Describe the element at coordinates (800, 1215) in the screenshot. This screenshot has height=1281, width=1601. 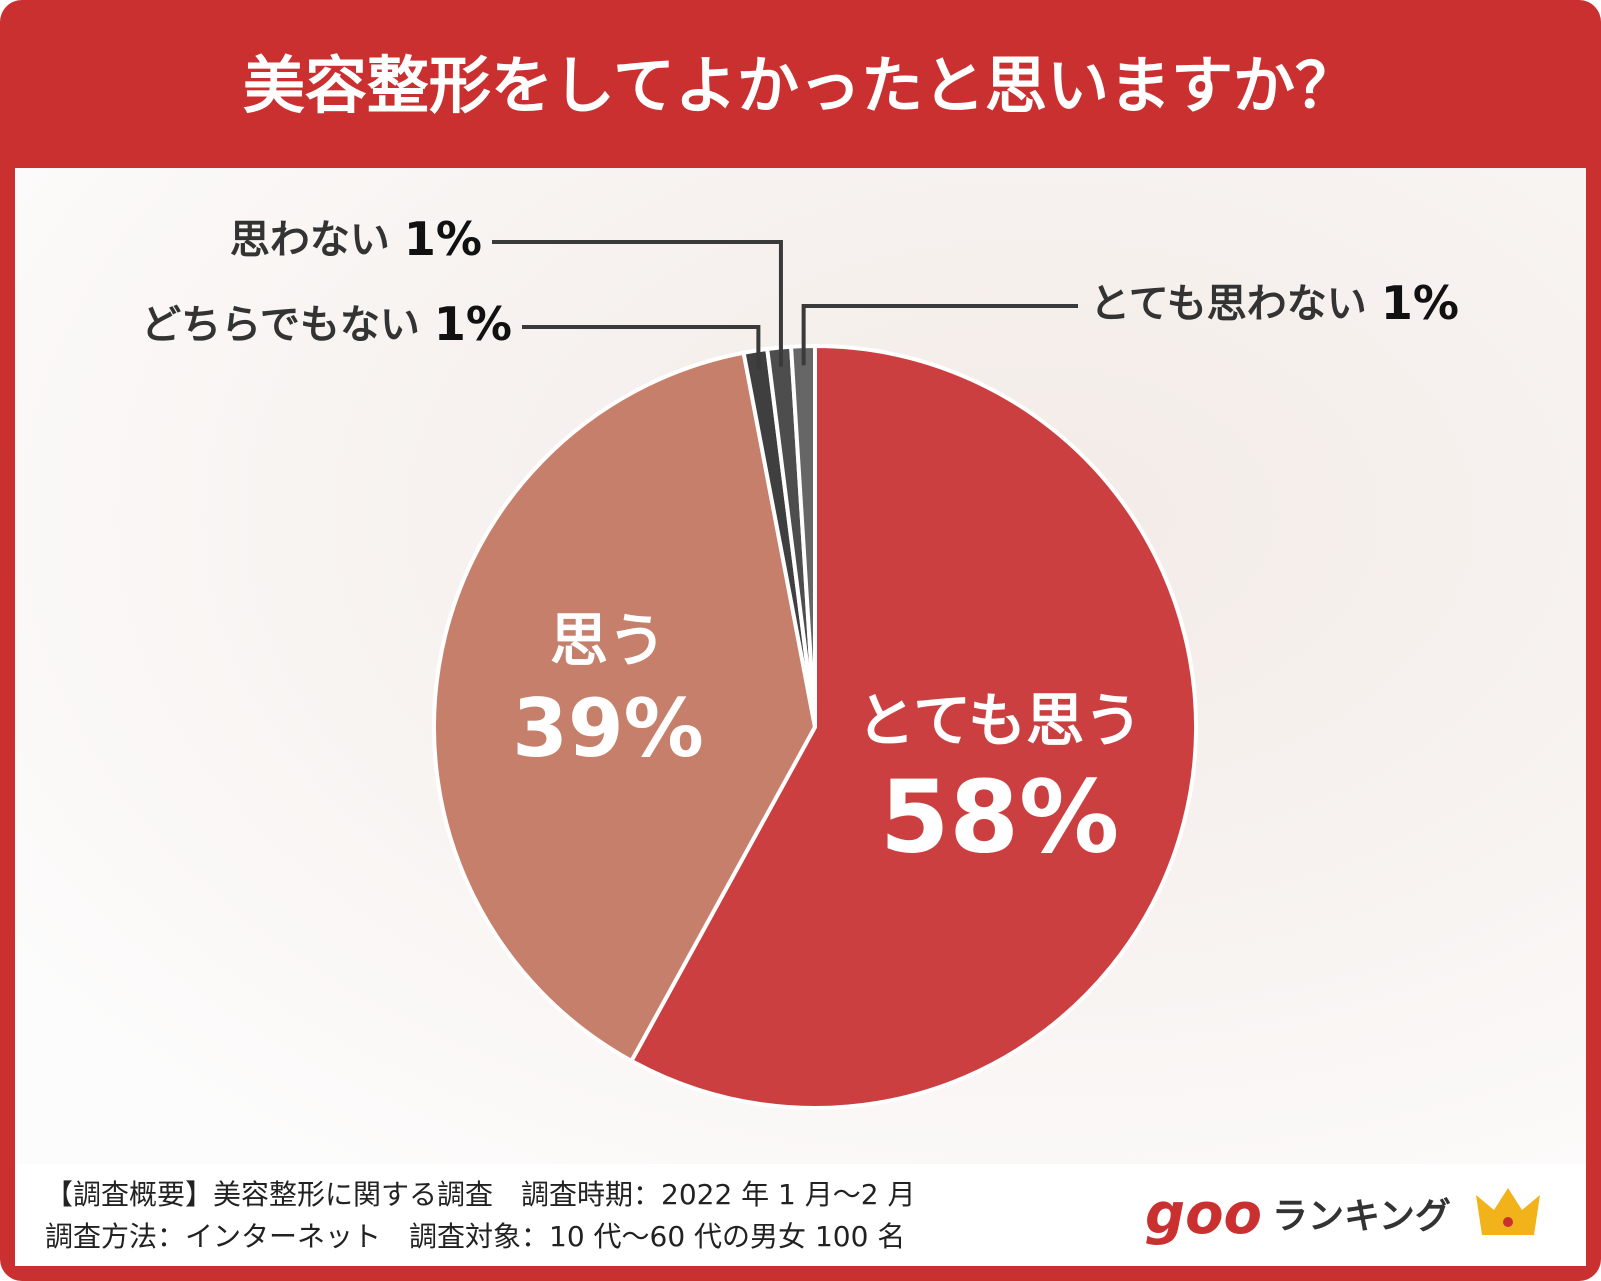
I see `footer-panel` at that location.